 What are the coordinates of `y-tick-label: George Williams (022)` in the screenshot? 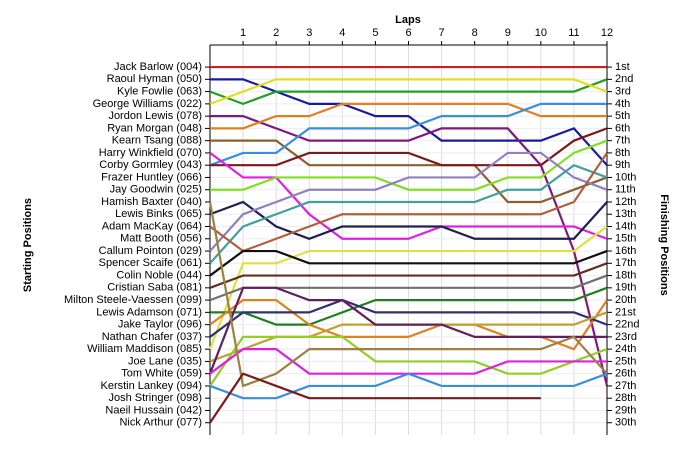 It's located at (147, 104).